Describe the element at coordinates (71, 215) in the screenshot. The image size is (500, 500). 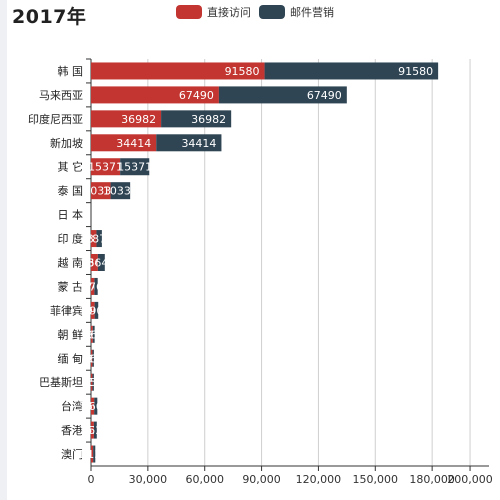
I see `y-category-label: 日 本` at that location.